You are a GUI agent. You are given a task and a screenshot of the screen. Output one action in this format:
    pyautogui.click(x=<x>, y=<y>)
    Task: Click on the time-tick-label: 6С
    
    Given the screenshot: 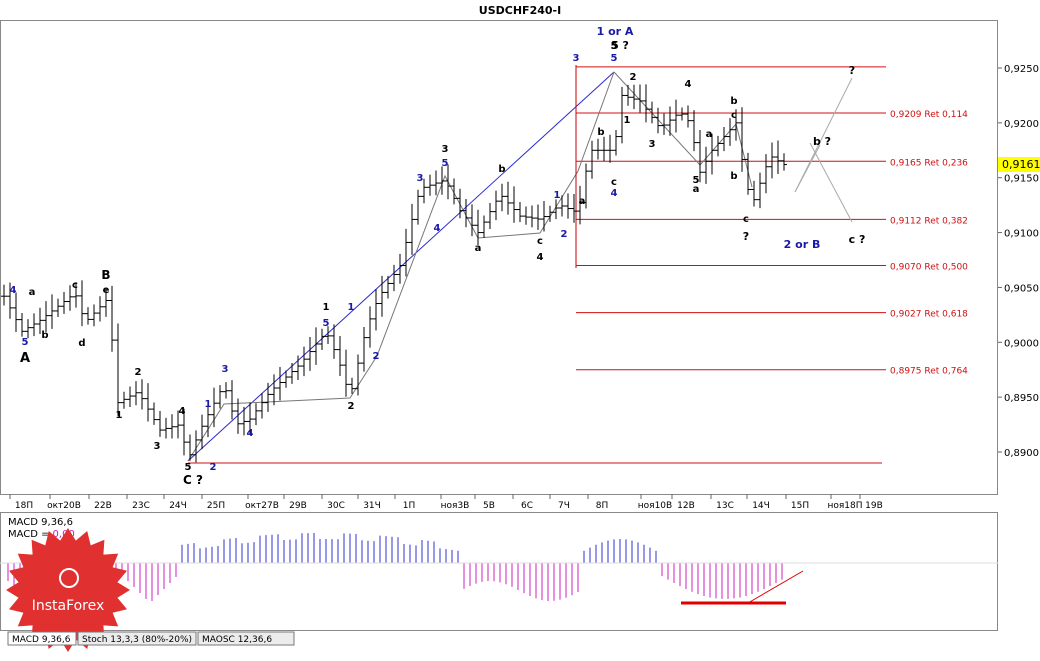 What is the action you would take?
    pyautogui.click(x=527, y=506)
    